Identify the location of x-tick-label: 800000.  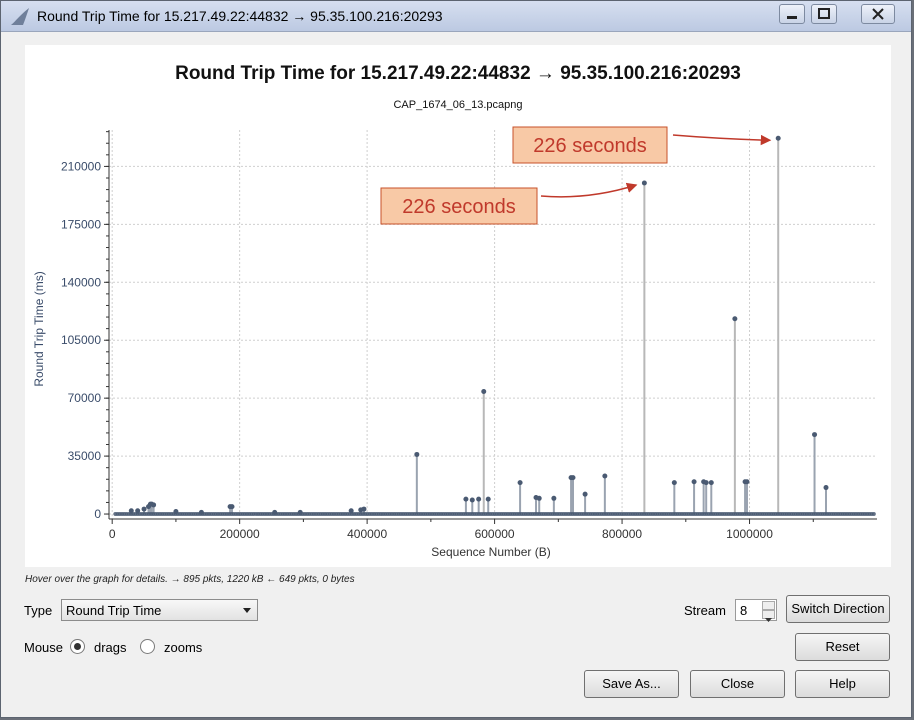
(622, 534).